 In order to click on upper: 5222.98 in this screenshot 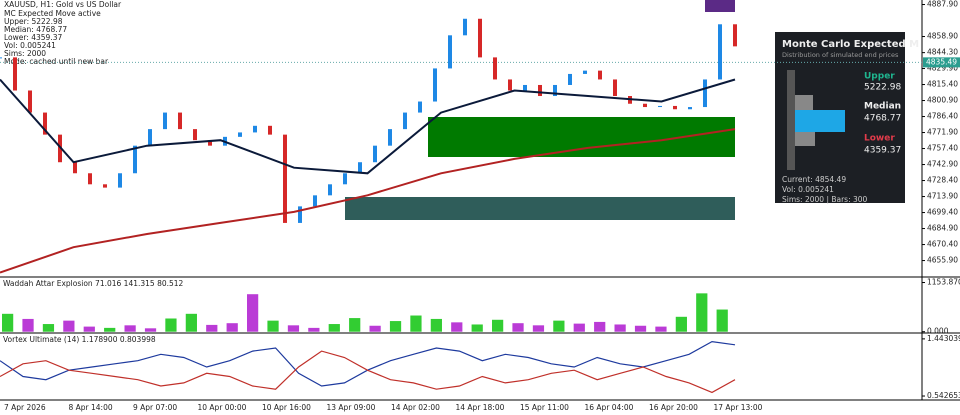, I will do `click(882, 88)`.